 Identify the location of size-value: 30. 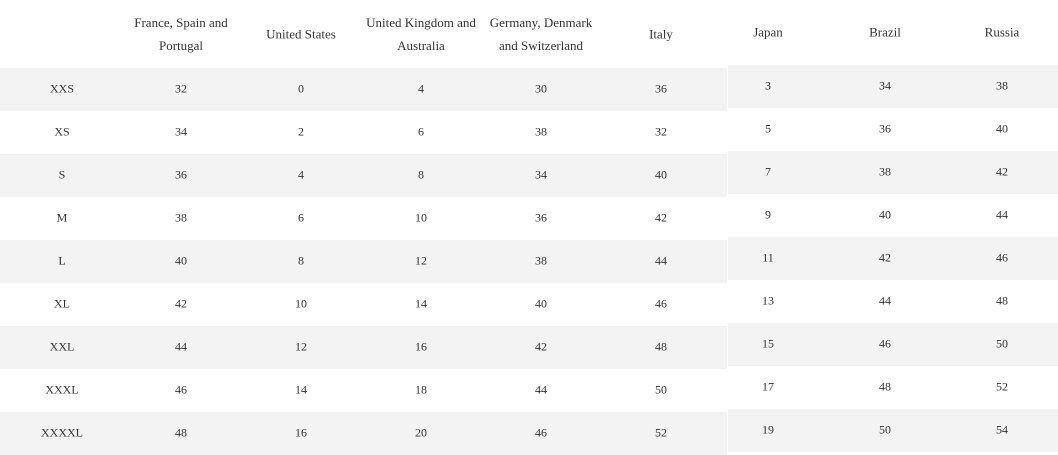
(541, 88).